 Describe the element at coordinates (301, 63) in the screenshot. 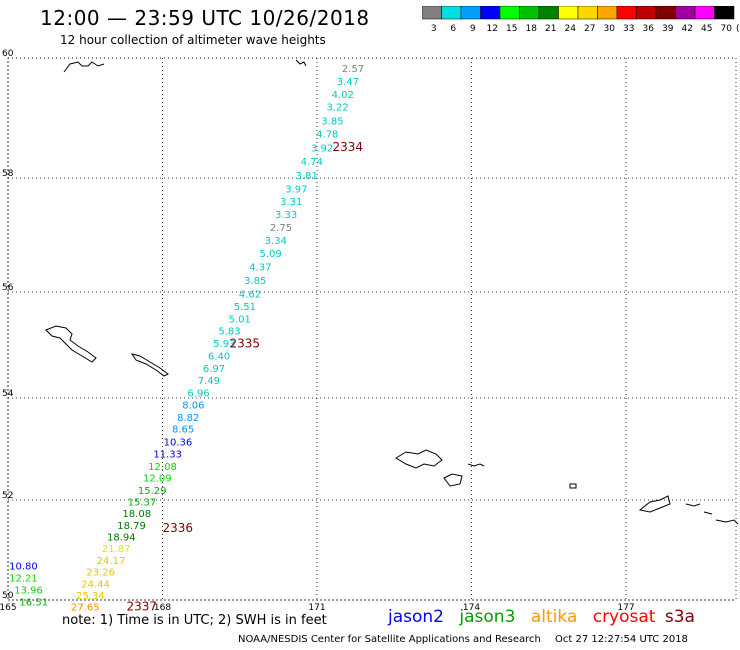

I see `coastline-north-edge` at that location.